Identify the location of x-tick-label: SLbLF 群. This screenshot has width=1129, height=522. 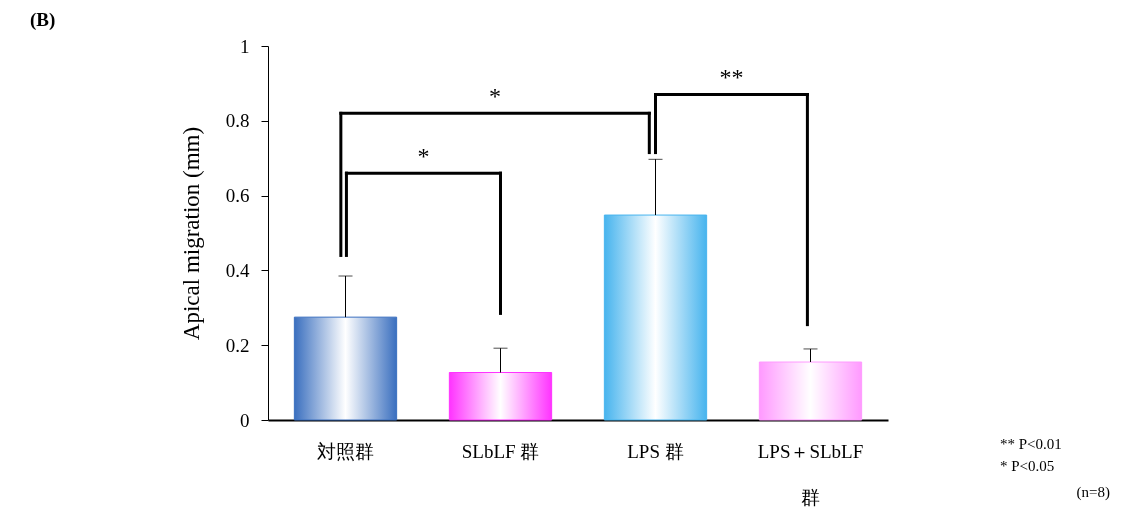
(500, 451).